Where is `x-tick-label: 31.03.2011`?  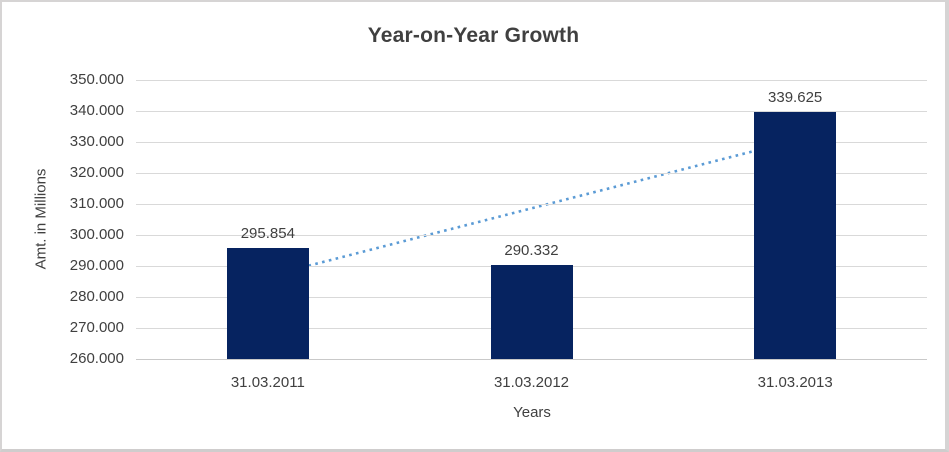
x-tick-label: 31.03.2011 is located at coordinates (267, 382).